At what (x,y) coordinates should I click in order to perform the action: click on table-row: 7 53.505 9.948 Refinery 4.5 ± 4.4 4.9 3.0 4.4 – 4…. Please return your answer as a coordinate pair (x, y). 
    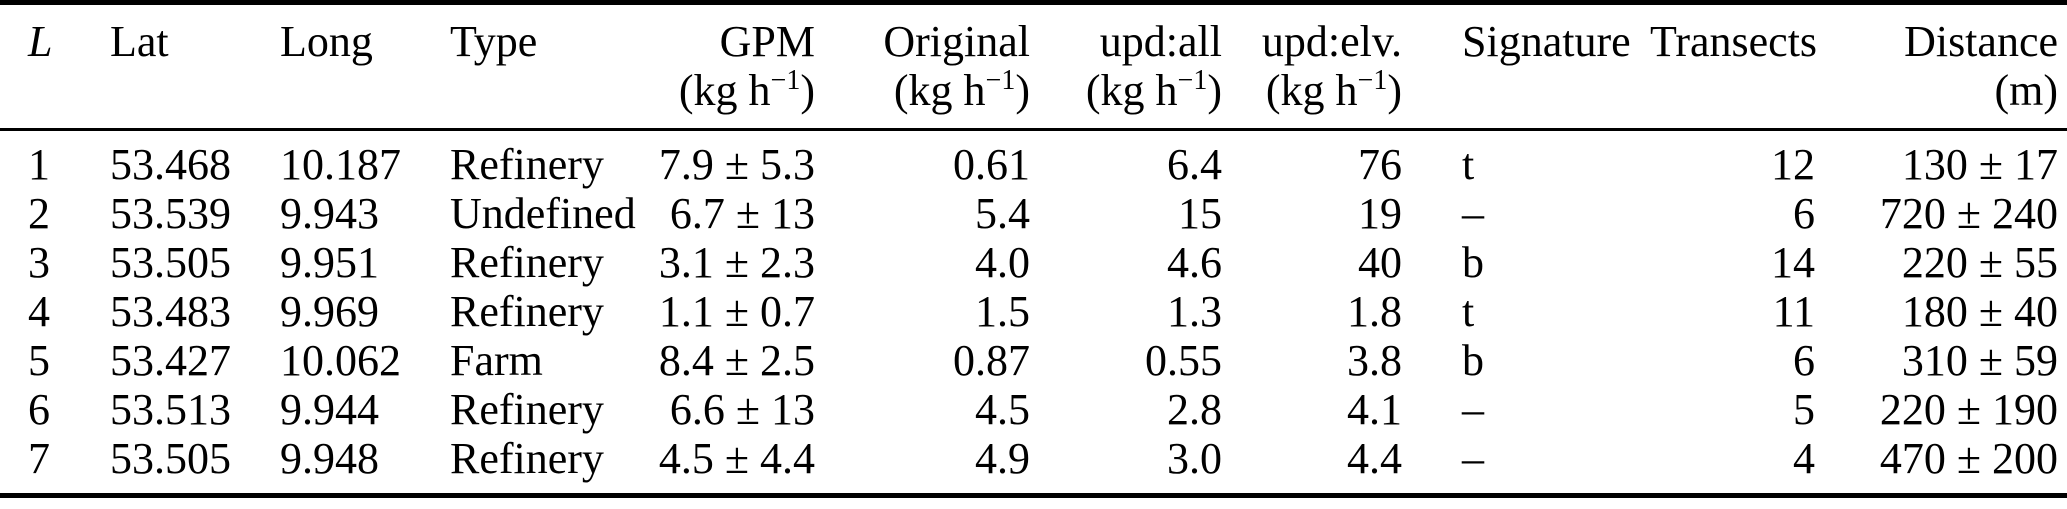
    Looking at the image, I should click on (1033, 465).